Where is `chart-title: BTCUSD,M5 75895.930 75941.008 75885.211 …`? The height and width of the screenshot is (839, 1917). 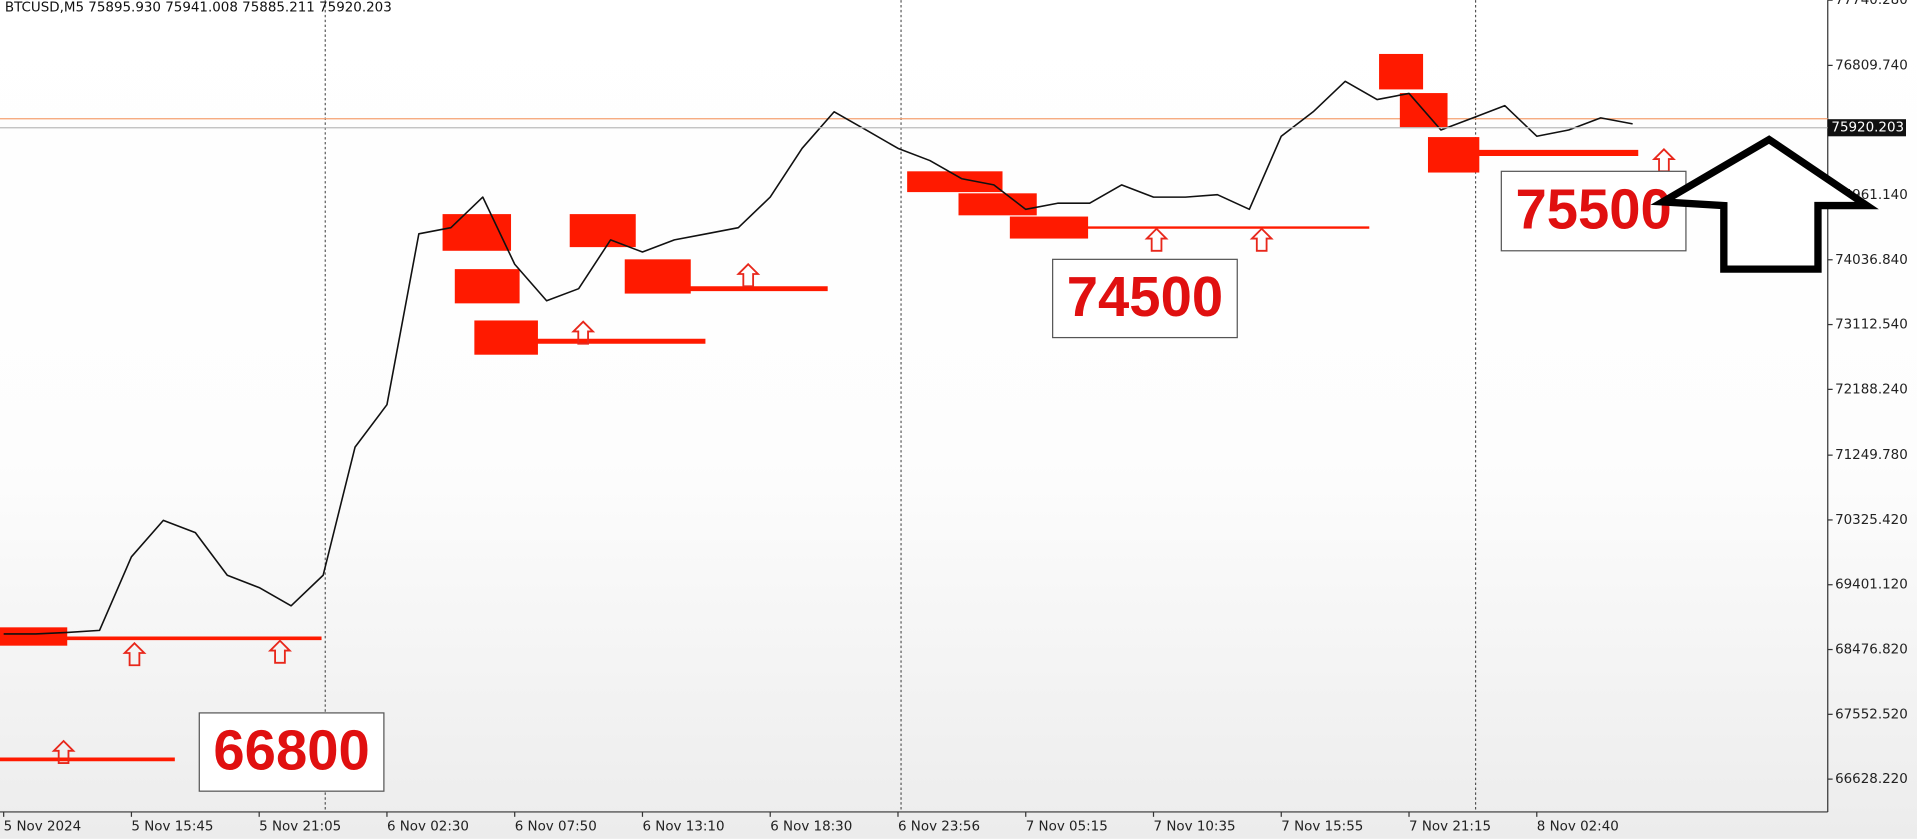
chart-title: BTCUSD,M5 75895.930 75941.008 75885.211 … is located at coordinates (198, 7).